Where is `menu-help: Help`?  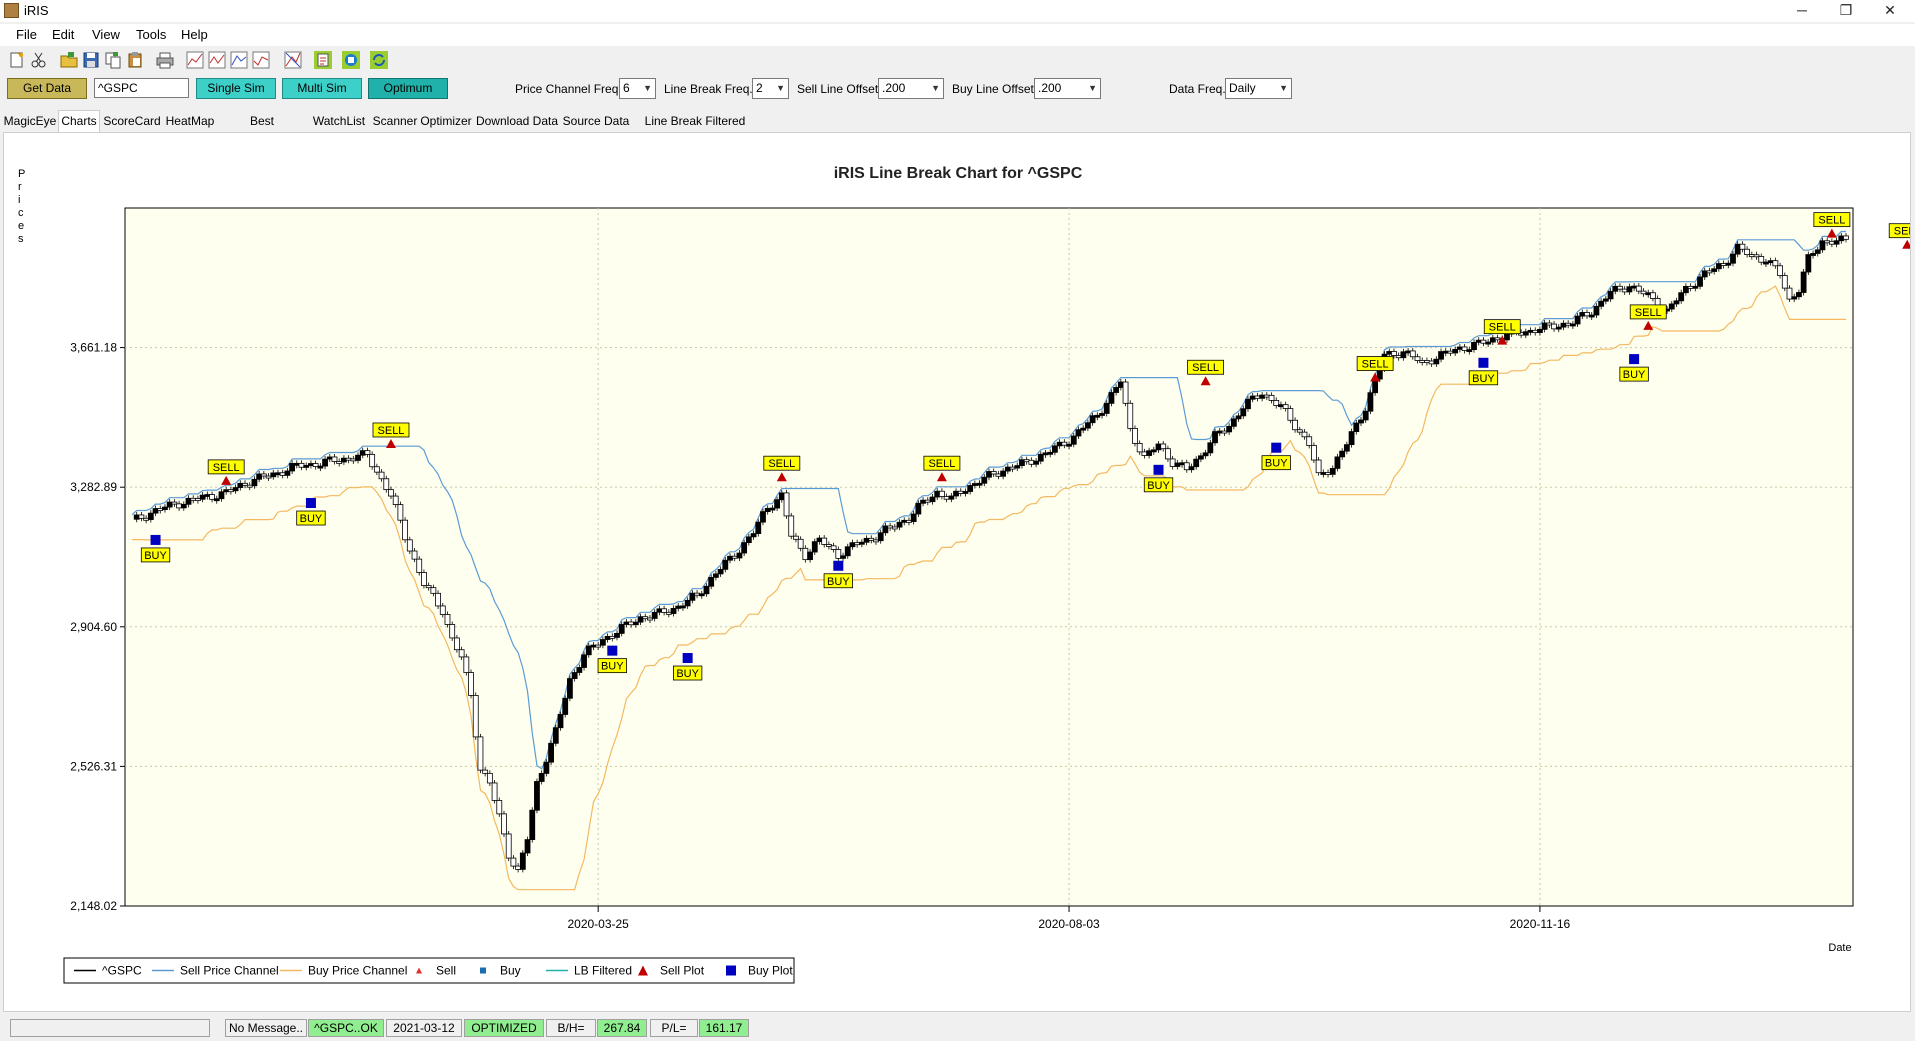 menu-help: Help is located at coordinates (194, 34).